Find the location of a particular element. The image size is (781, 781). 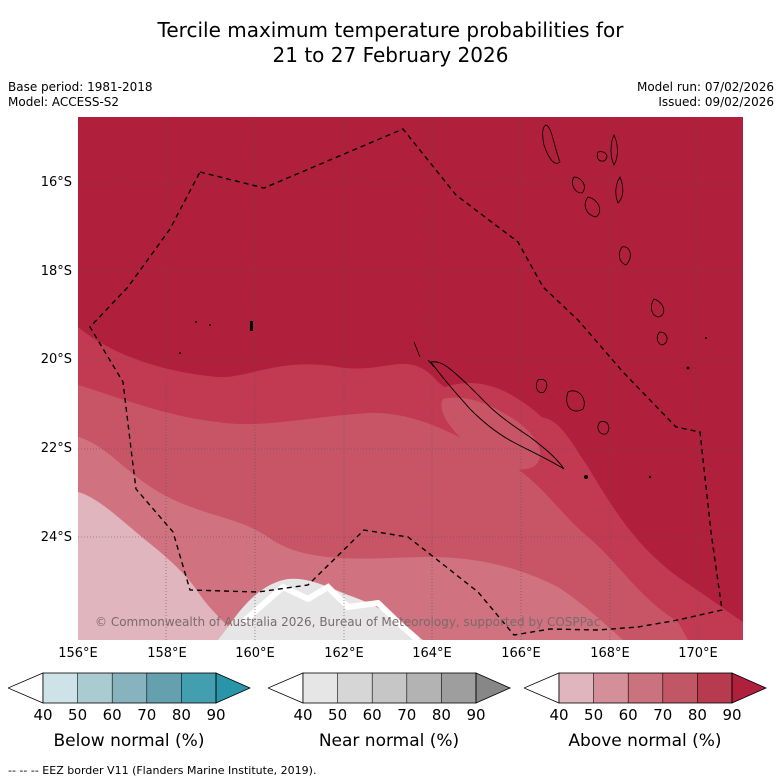

below-tick-90: 90 is located at coordinates (216, 715).